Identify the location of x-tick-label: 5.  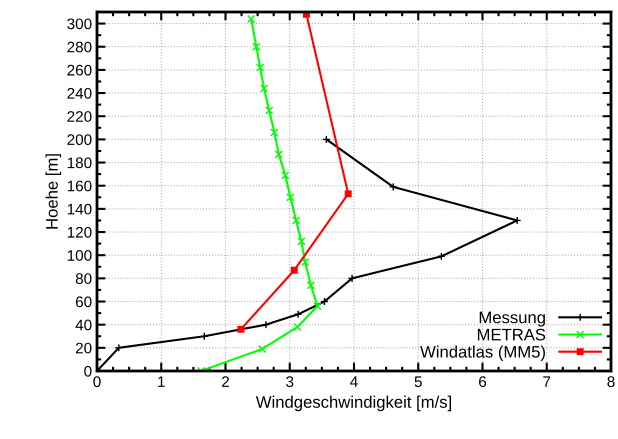
(418, 382).